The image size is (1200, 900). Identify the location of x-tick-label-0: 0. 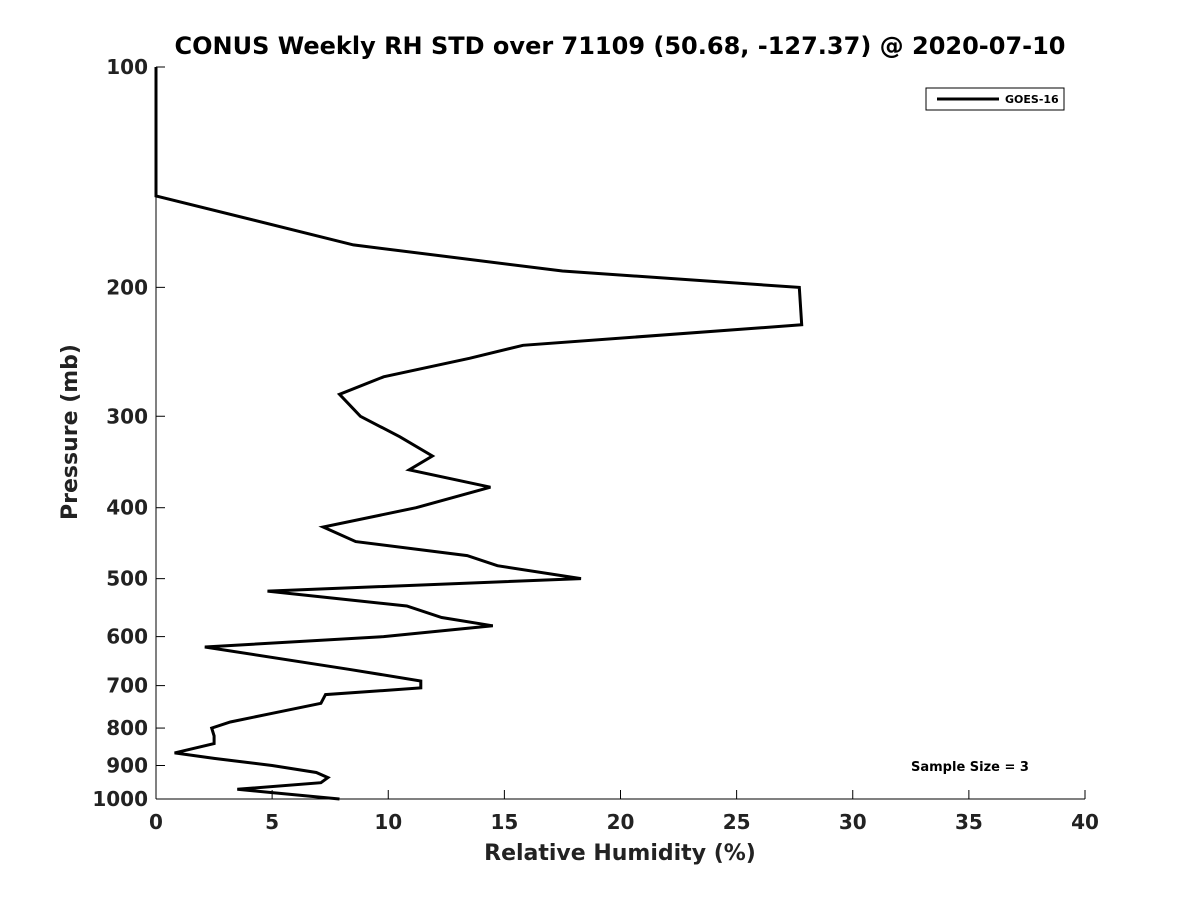
(156, 822).